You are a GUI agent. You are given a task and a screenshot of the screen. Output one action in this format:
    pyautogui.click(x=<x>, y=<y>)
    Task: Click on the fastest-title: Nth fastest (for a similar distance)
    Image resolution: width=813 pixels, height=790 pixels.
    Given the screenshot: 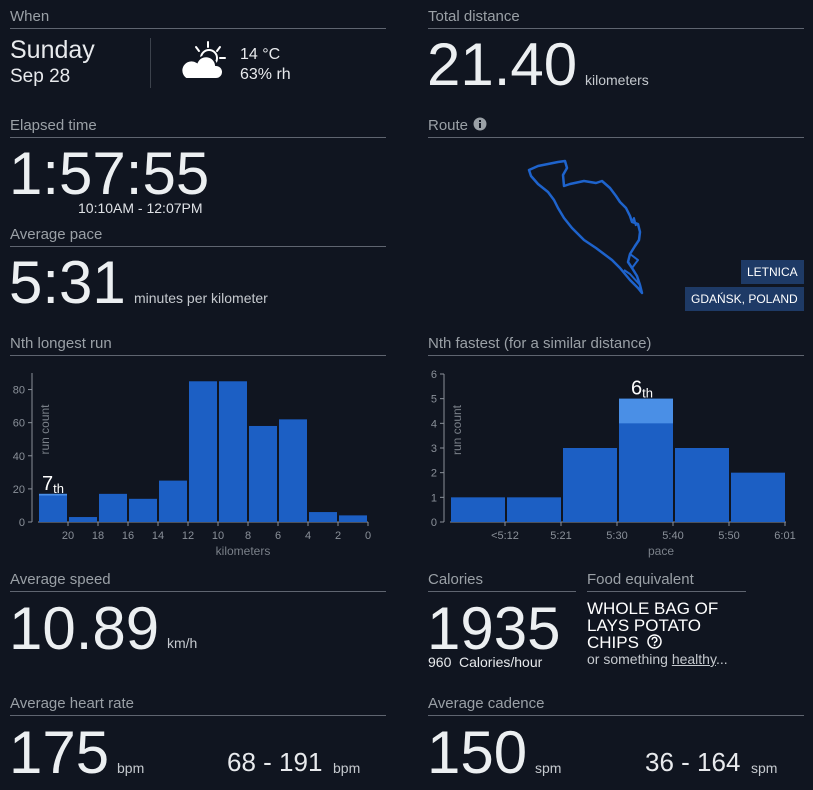 What is the action you would take?
    pyautogui.click(x=540, y=343)
    